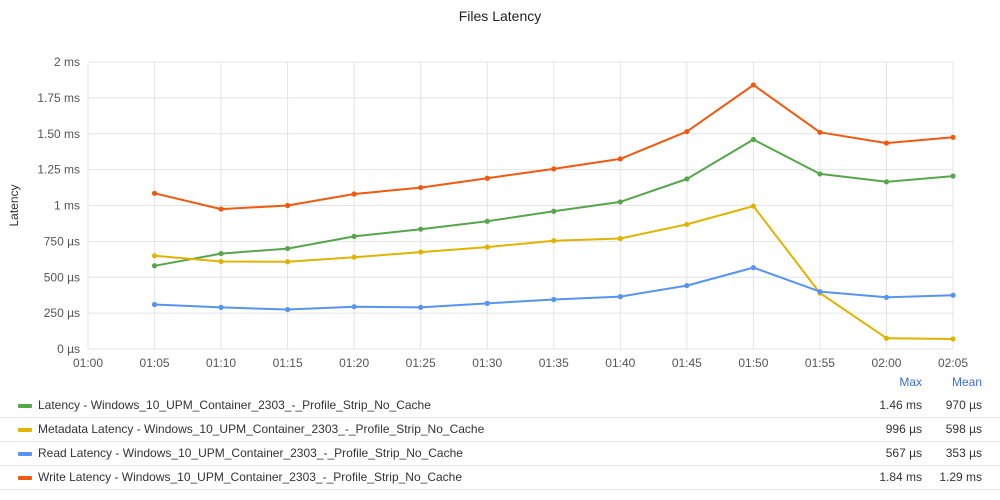 Image resolution: width=1000 pixels, height=500 pixels. I want to click on y-tick-label: 1 ms, so click(67, 206).